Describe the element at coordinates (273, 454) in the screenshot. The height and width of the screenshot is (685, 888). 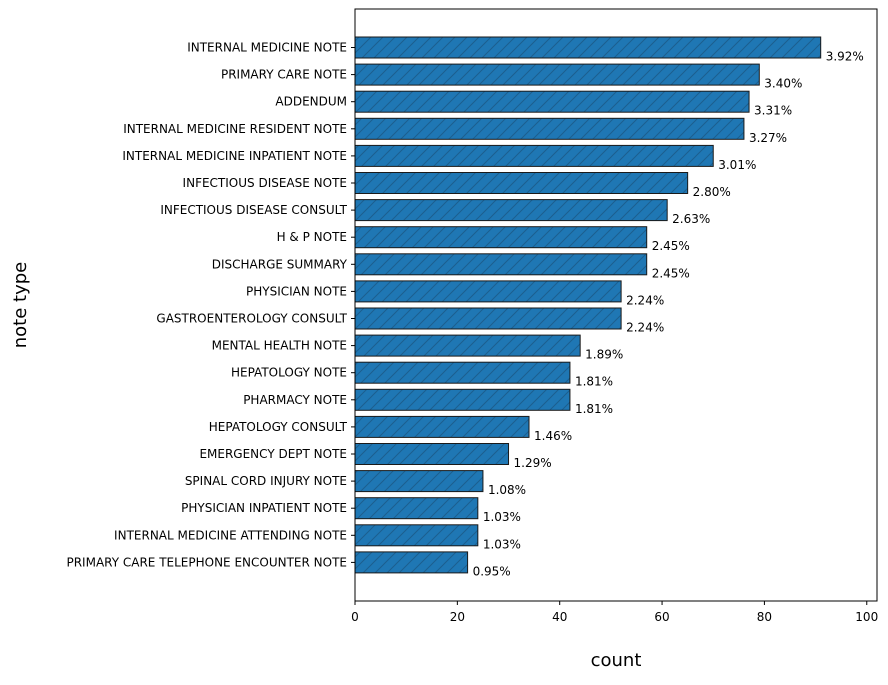
I see `y-tick-label: EMERGENCY DEPT NOTE` at that location.